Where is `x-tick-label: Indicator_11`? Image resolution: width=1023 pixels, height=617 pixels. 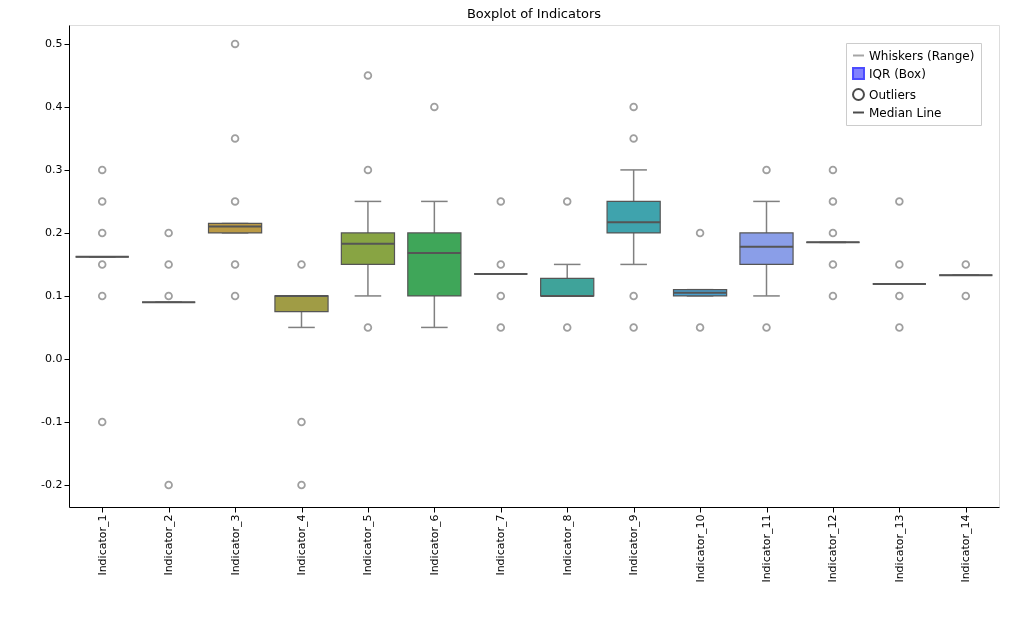 x-tick-label: Indicator_11 is located at coordinates (766, 548).